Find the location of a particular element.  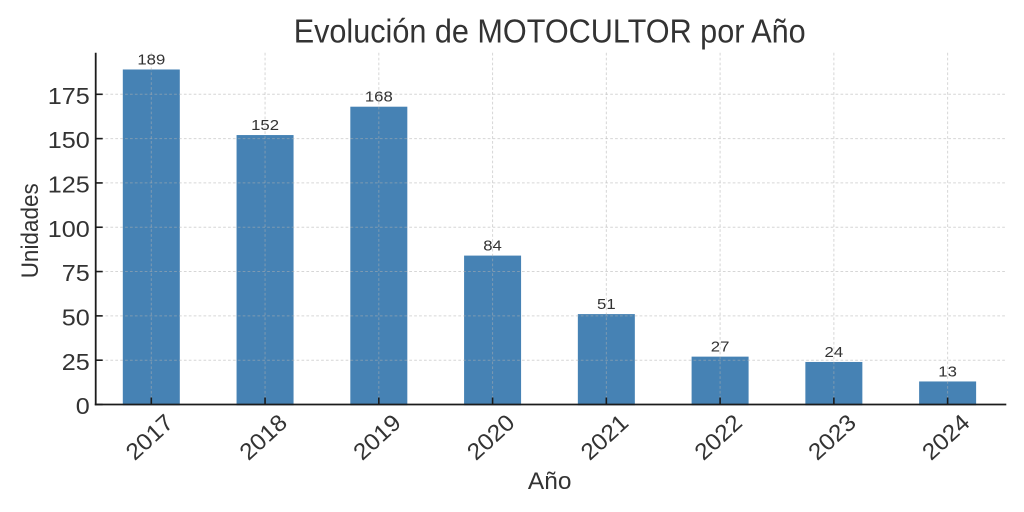

svg-text: 189 is located at coordinates (151, 59).